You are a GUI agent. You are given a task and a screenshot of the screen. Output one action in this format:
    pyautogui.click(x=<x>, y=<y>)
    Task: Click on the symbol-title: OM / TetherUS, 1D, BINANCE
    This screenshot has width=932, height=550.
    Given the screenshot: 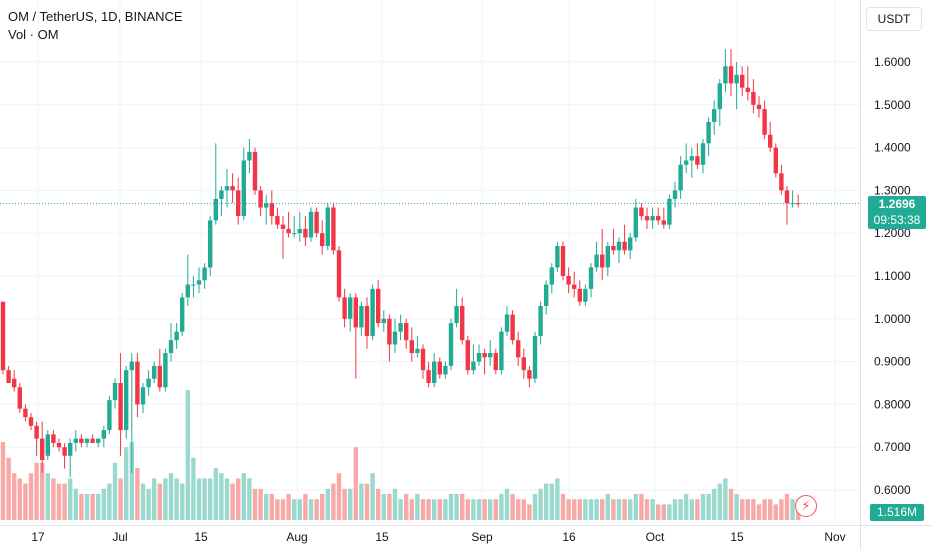 What is the action you would take?
    pyautogui.click(x=95, y=16)
    